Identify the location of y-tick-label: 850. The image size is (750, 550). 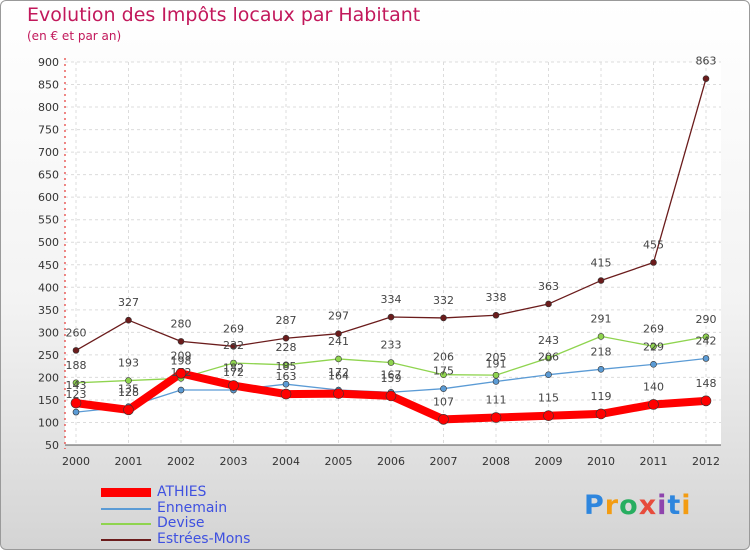
(48, 85).